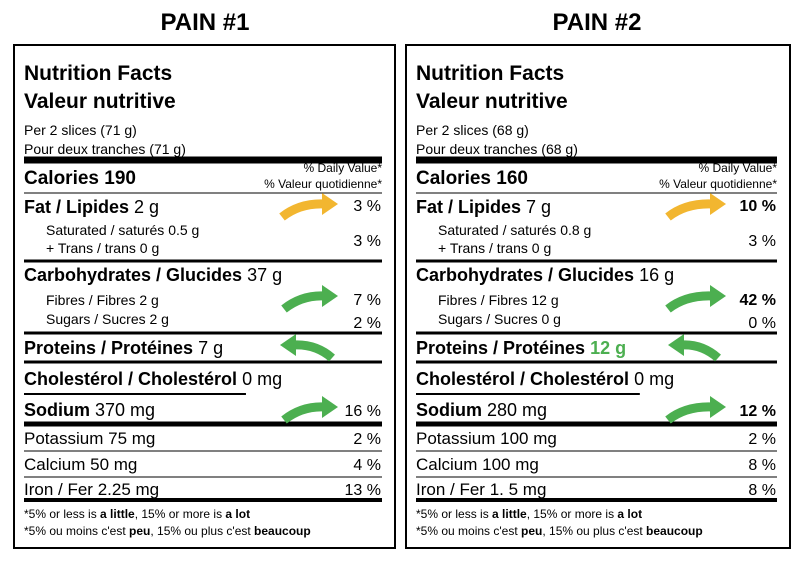 This screenshot has height=564, width=800. What do you see at coordinates (183, 230) in the screenshot?
I see `nutrient-amount: 0.5 g` at bounding box center [183, 230].